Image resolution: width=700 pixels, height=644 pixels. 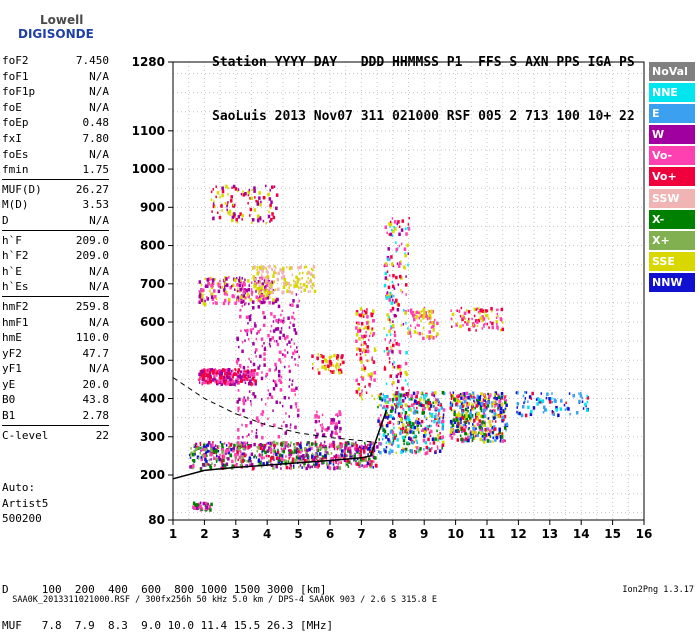 What do you see at coordinates (12, 271) in the screenshot?
I see `param-name: h`E` at bounding box center [12, 271].